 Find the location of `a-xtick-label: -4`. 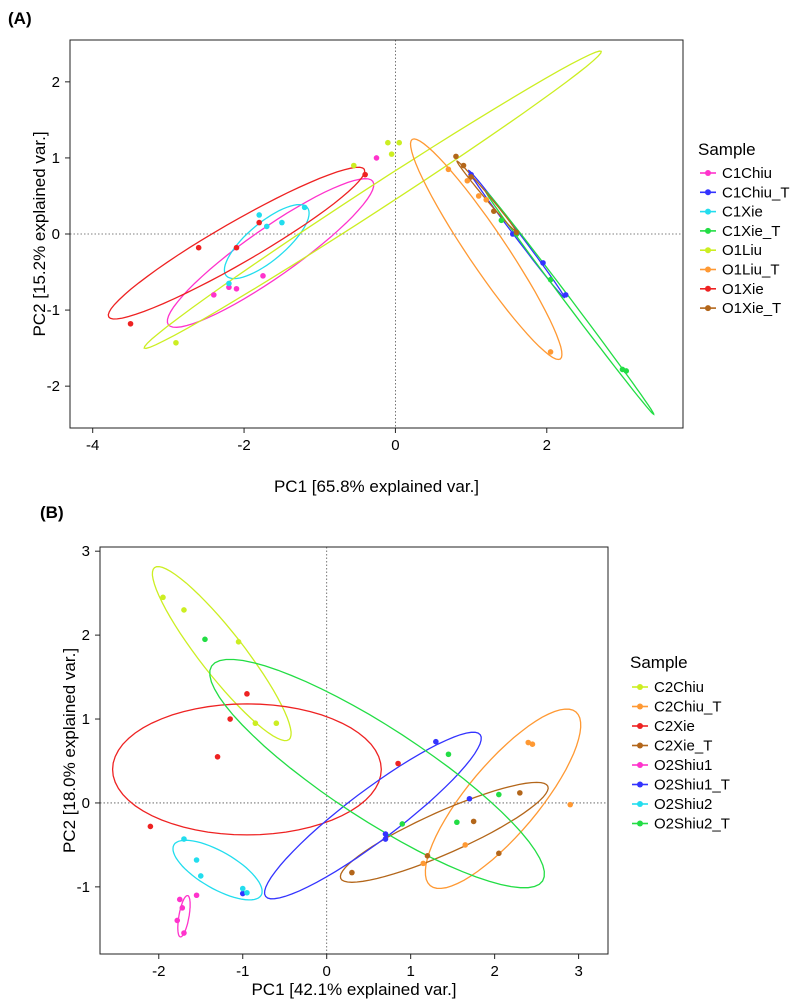

a-xtick-label: -4 is located at coordinates (92, 445).